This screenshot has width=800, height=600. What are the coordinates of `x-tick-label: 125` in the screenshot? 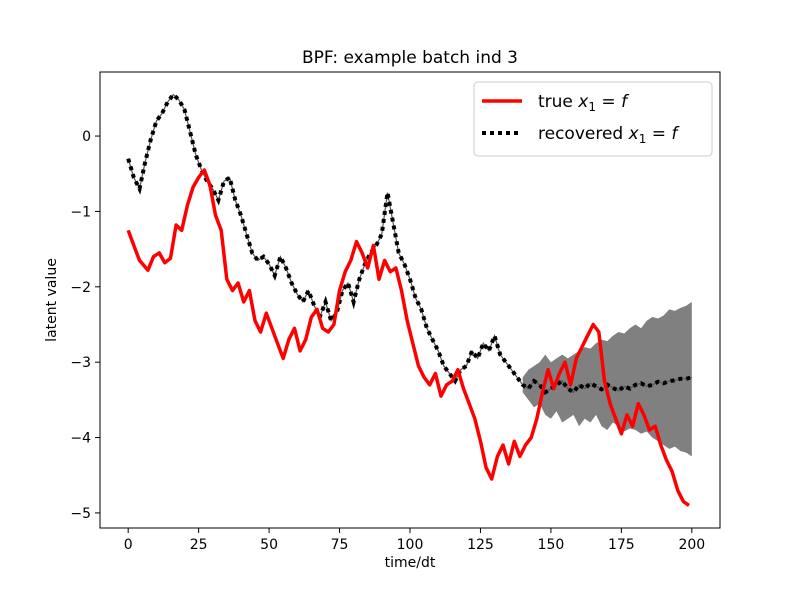 It's located at (480, 545).